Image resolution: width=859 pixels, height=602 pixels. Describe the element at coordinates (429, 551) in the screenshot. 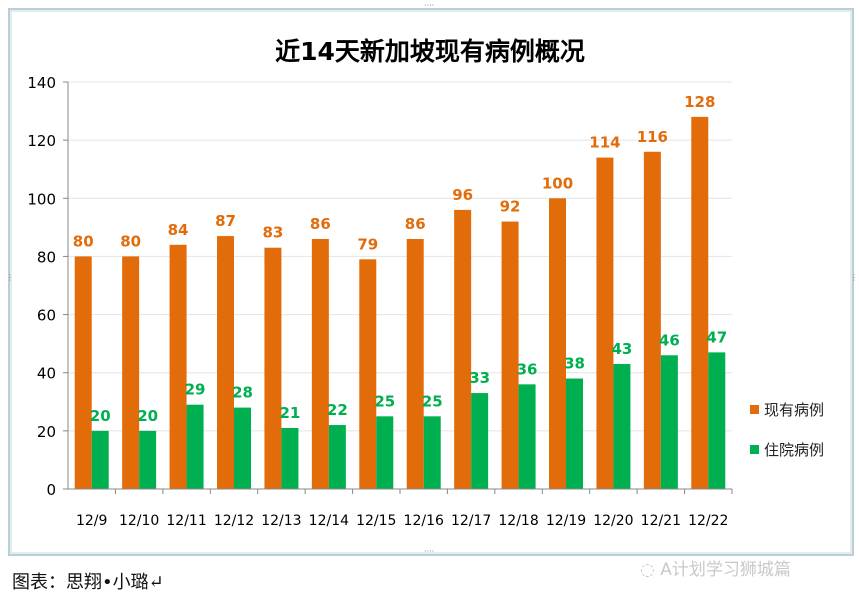

I see `resize-handle-bottom: ····` at that location.